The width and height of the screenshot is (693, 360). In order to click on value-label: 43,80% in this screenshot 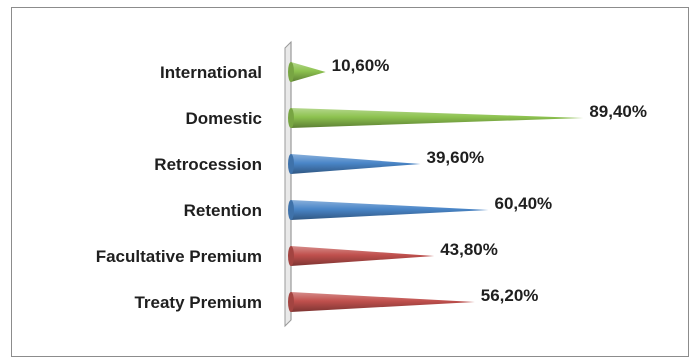, I will do `click(469, 249)`.